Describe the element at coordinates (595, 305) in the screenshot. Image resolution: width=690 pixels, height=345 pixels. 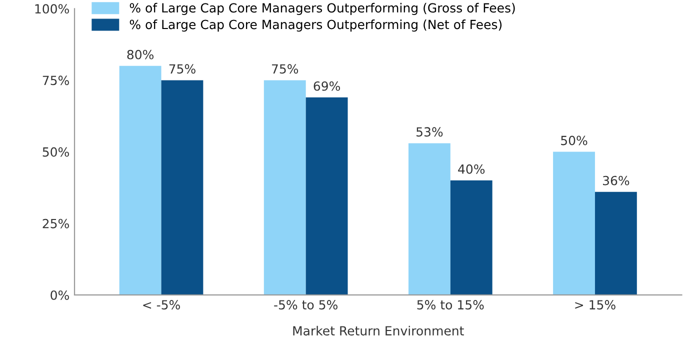
I see `x-tick-label: > 15%` at that location.